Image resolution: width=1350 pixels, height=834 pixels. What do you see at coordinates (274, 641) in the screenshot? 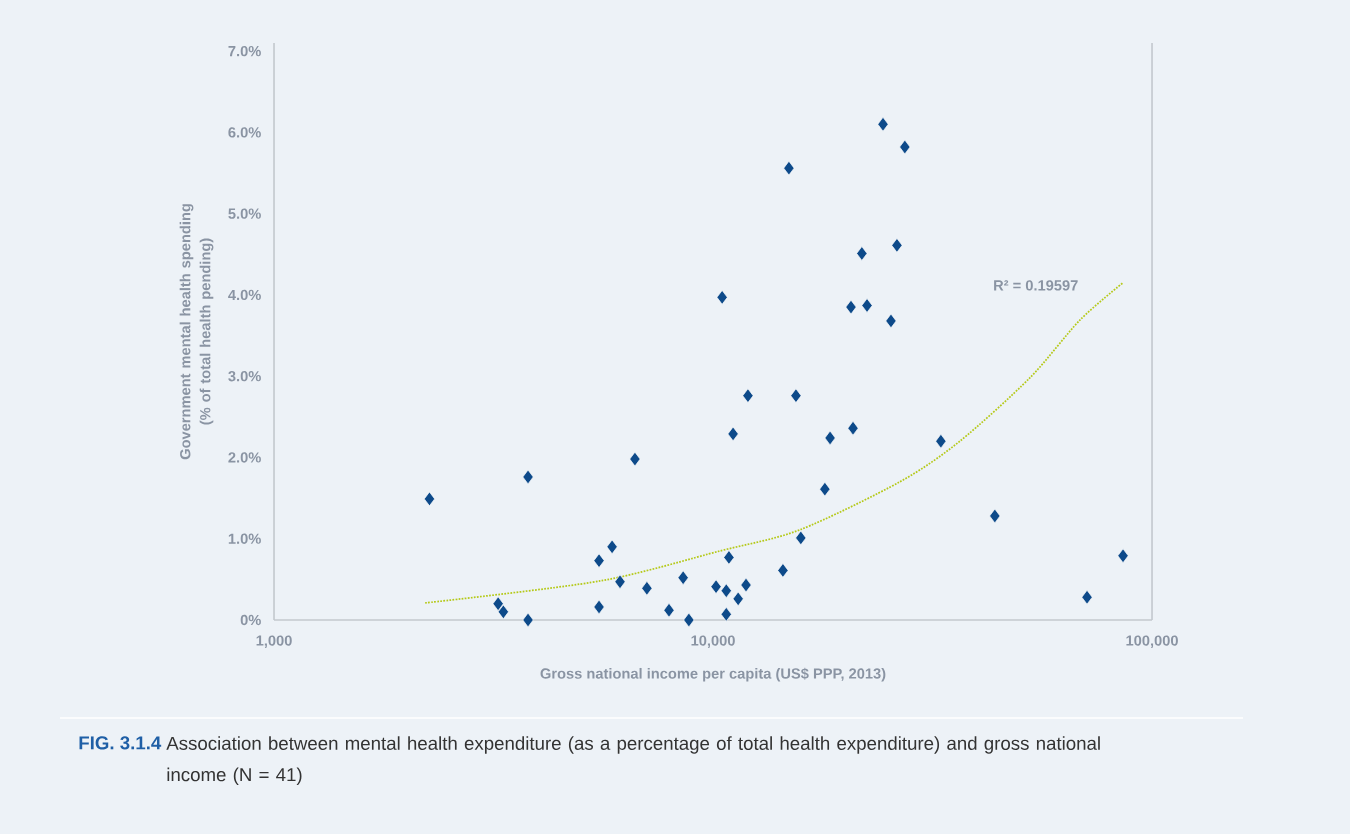
I see `x-tick-label: 1,000` at bounding box center [274, 641].